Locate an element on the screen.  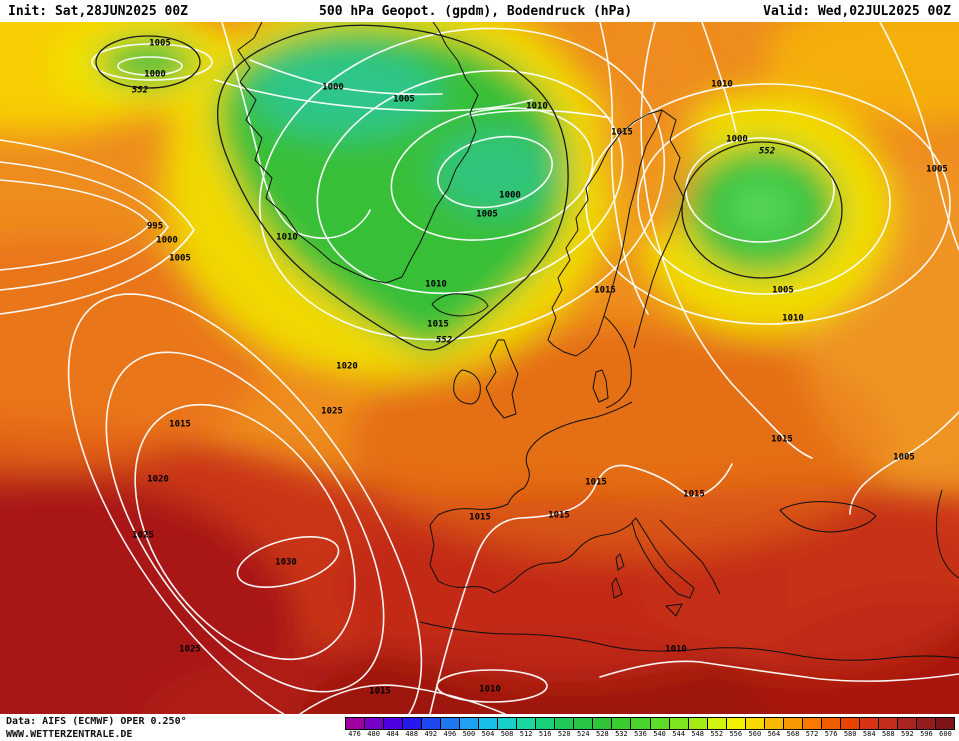
colorbar-tick-label: 480 is located at coordinates (373, 734).